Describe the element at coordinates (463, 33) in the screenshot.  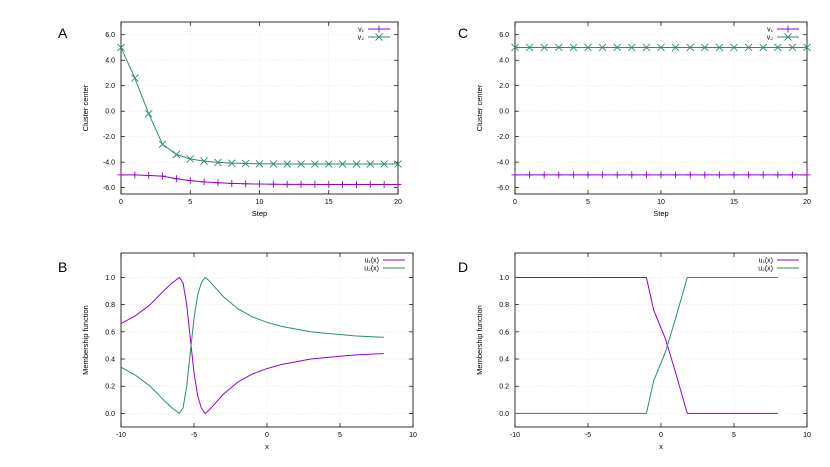
I see `panel-label: C` at that location.